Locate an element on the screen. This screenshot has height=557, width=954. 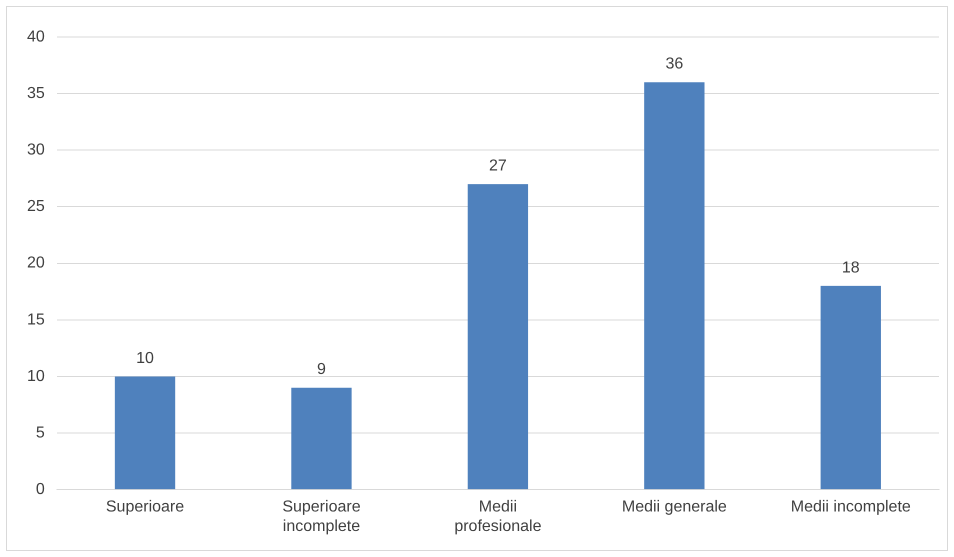
data-label: 18 is located at coordinates (851, 267).